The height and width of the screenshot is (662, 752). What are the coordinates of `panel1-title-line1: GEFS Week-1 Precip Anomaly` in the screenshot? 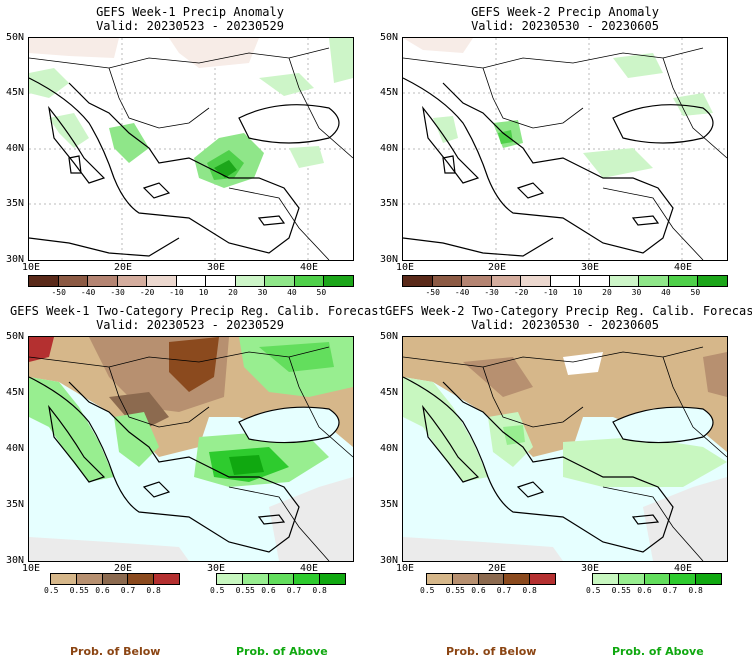 It's located at (190, 12).